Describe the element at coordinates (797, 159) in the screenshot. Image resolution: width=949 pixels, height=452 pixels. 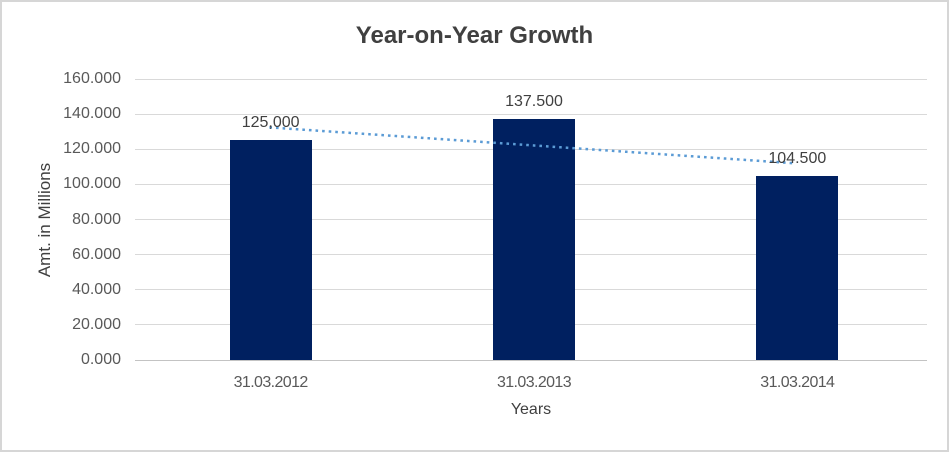
I see `bar-data-label: 104.500` at that location.